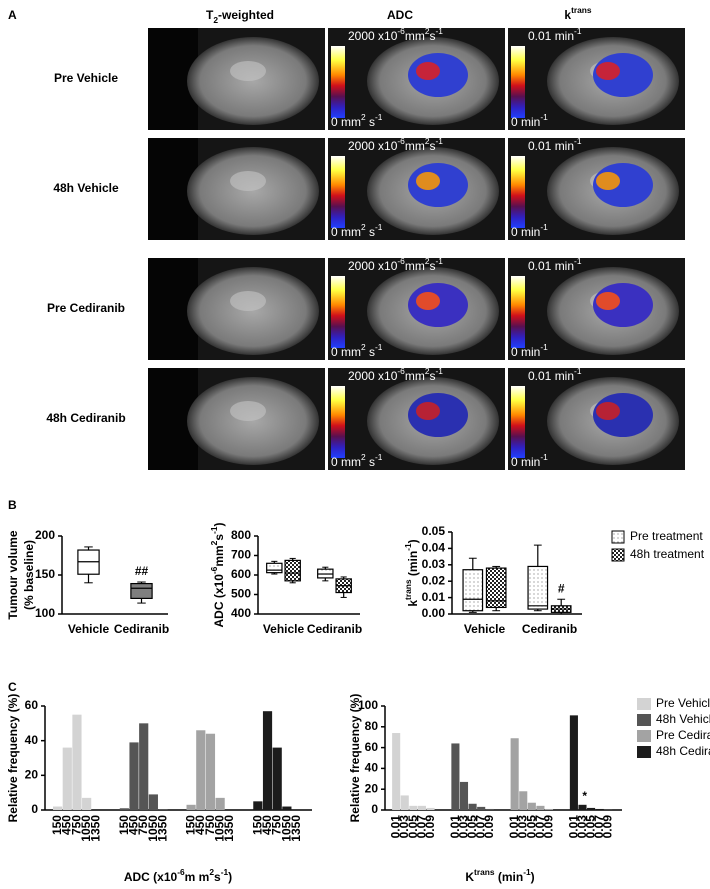  Describe the element at coordinates (241, 594) in the screenshot. I see `y-tick-label: 500` at that location.